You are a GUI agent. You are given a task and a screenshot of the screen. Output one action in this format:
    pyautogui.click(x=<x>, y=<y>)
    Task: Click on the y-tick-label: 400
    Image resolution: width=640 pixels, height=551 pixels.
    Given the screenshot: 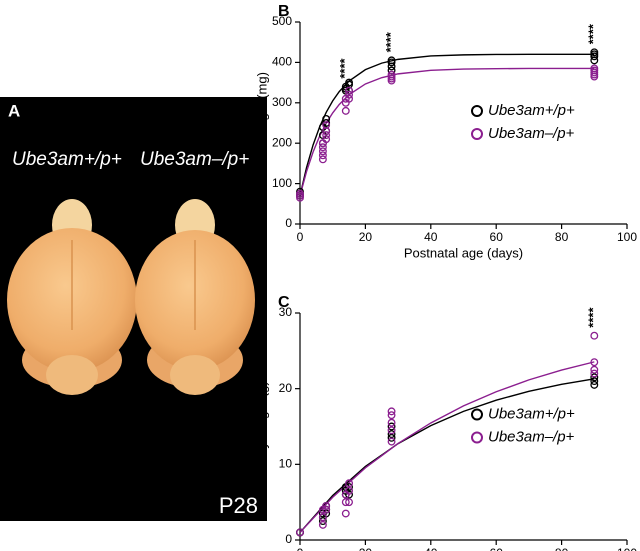 What is the action you would take?
    pyautogui.click(x=282, y=62)
    